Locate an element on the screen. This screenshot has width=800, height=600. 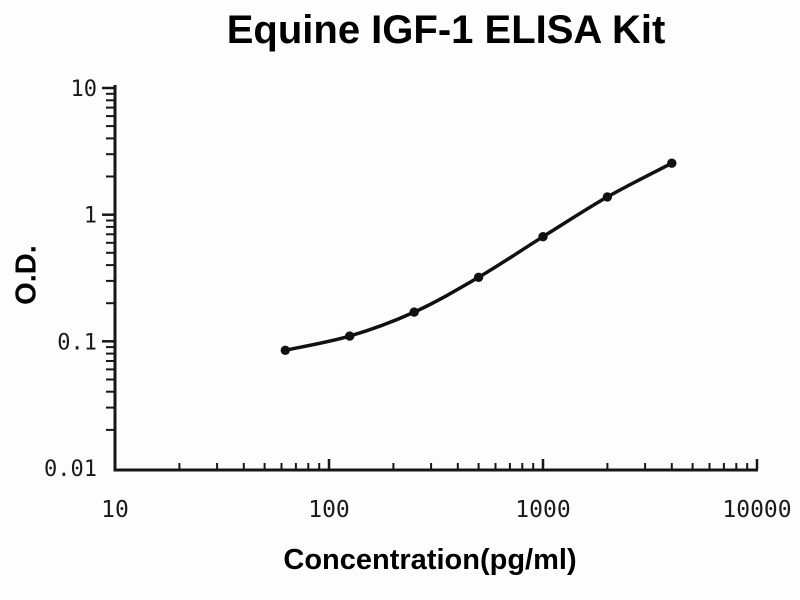
chart-title: Equine IGF-1 ELISA Kit is located at coordinates (446, 30).